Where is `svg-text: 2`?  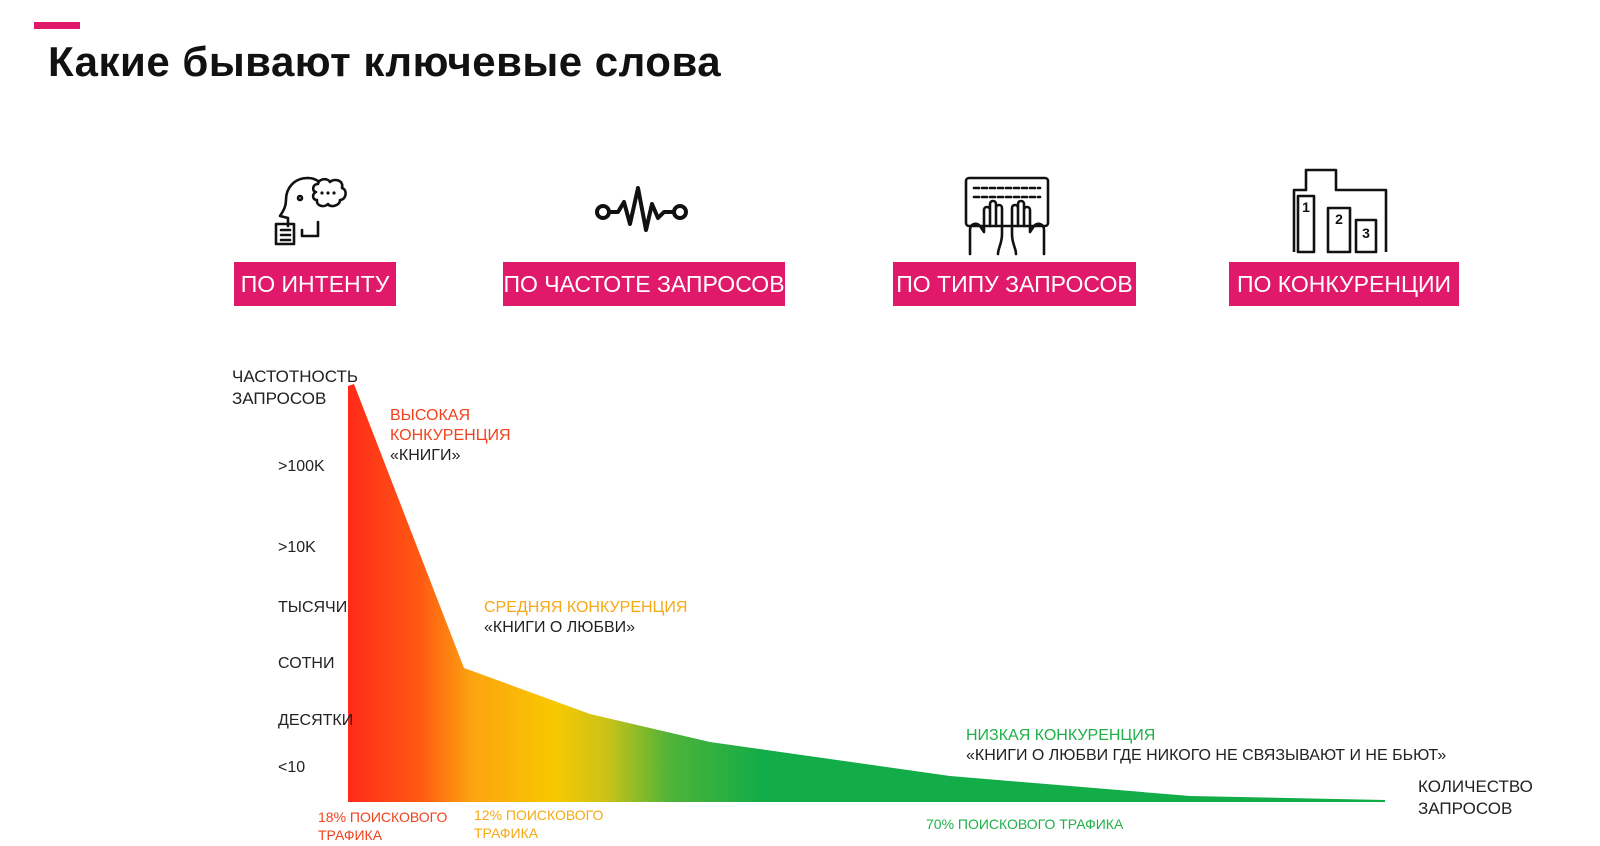 svg-text: 2 is located at coordinates (1339, 219).